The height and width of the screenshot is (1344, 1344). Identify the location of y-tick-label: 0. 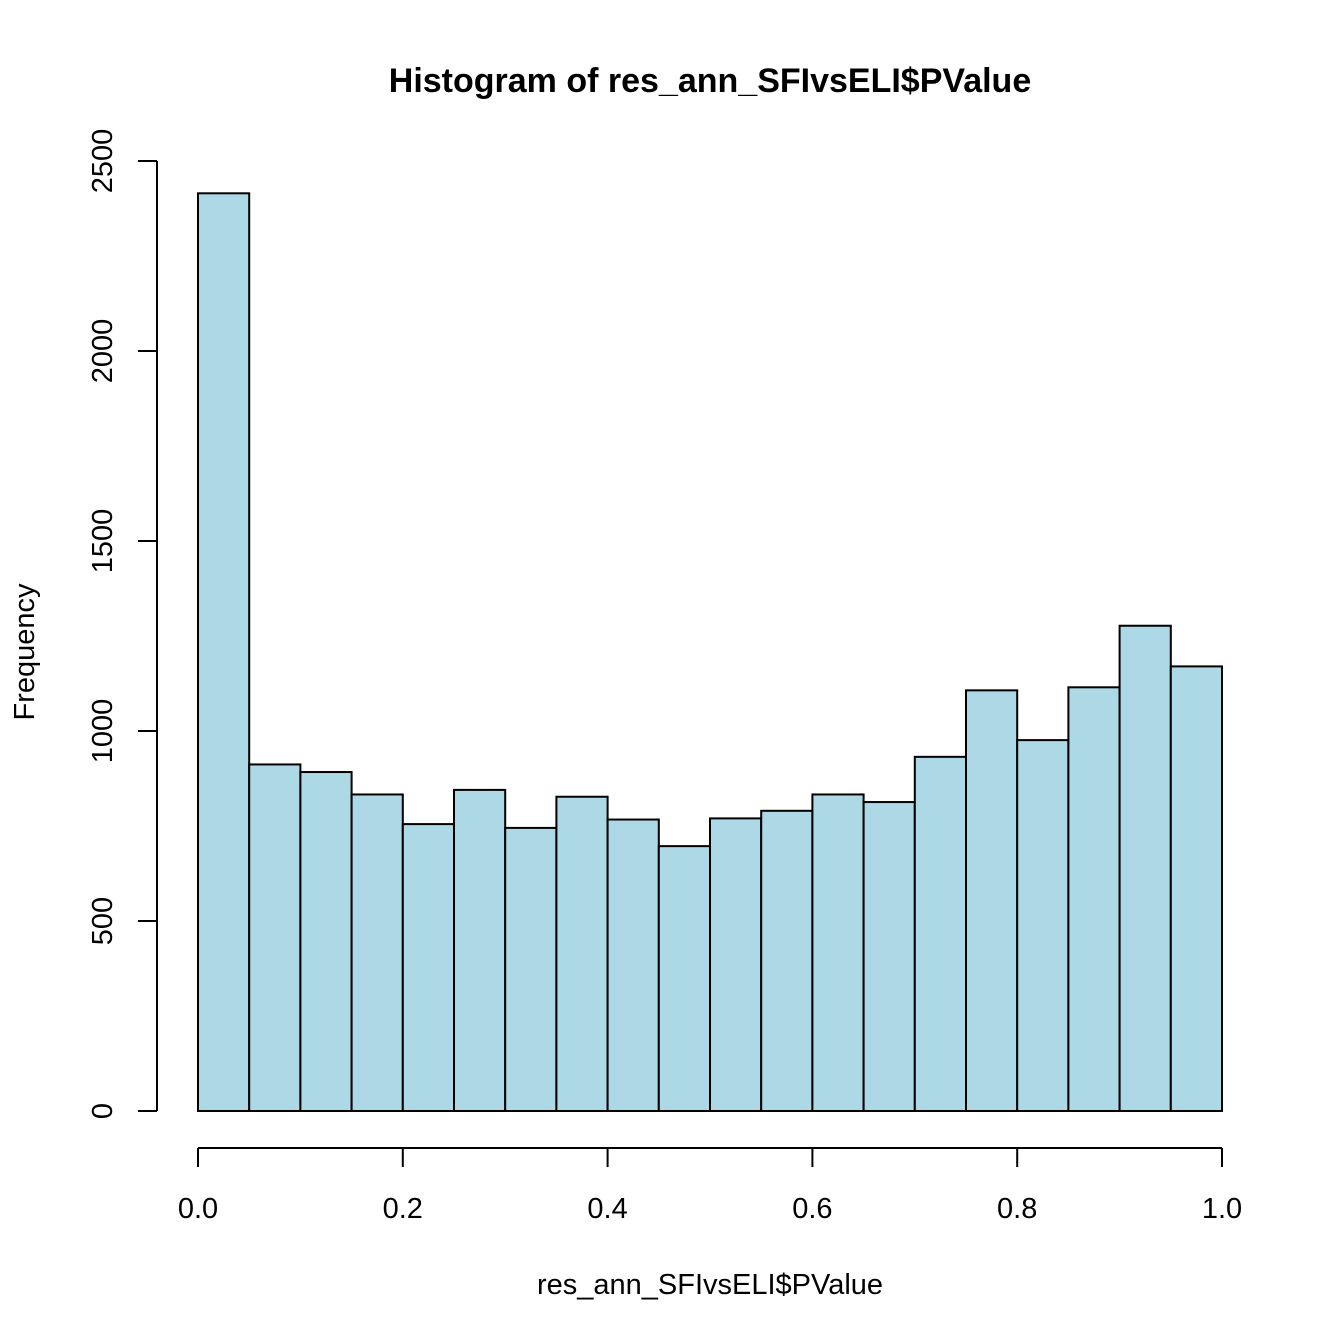
(103, 1111).